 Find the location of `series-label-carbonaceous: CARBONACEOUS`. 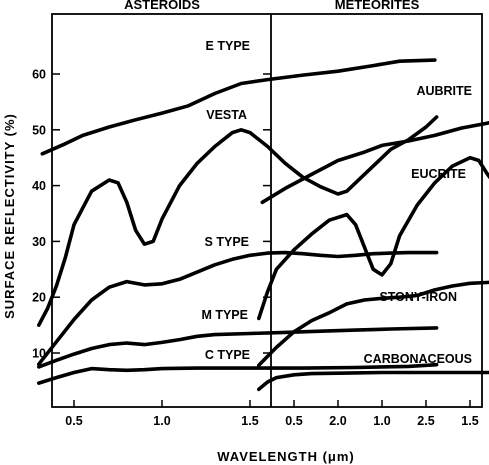

series-label-carbonaceous: CARBONACEOUS is located at coordinates (418, 359).